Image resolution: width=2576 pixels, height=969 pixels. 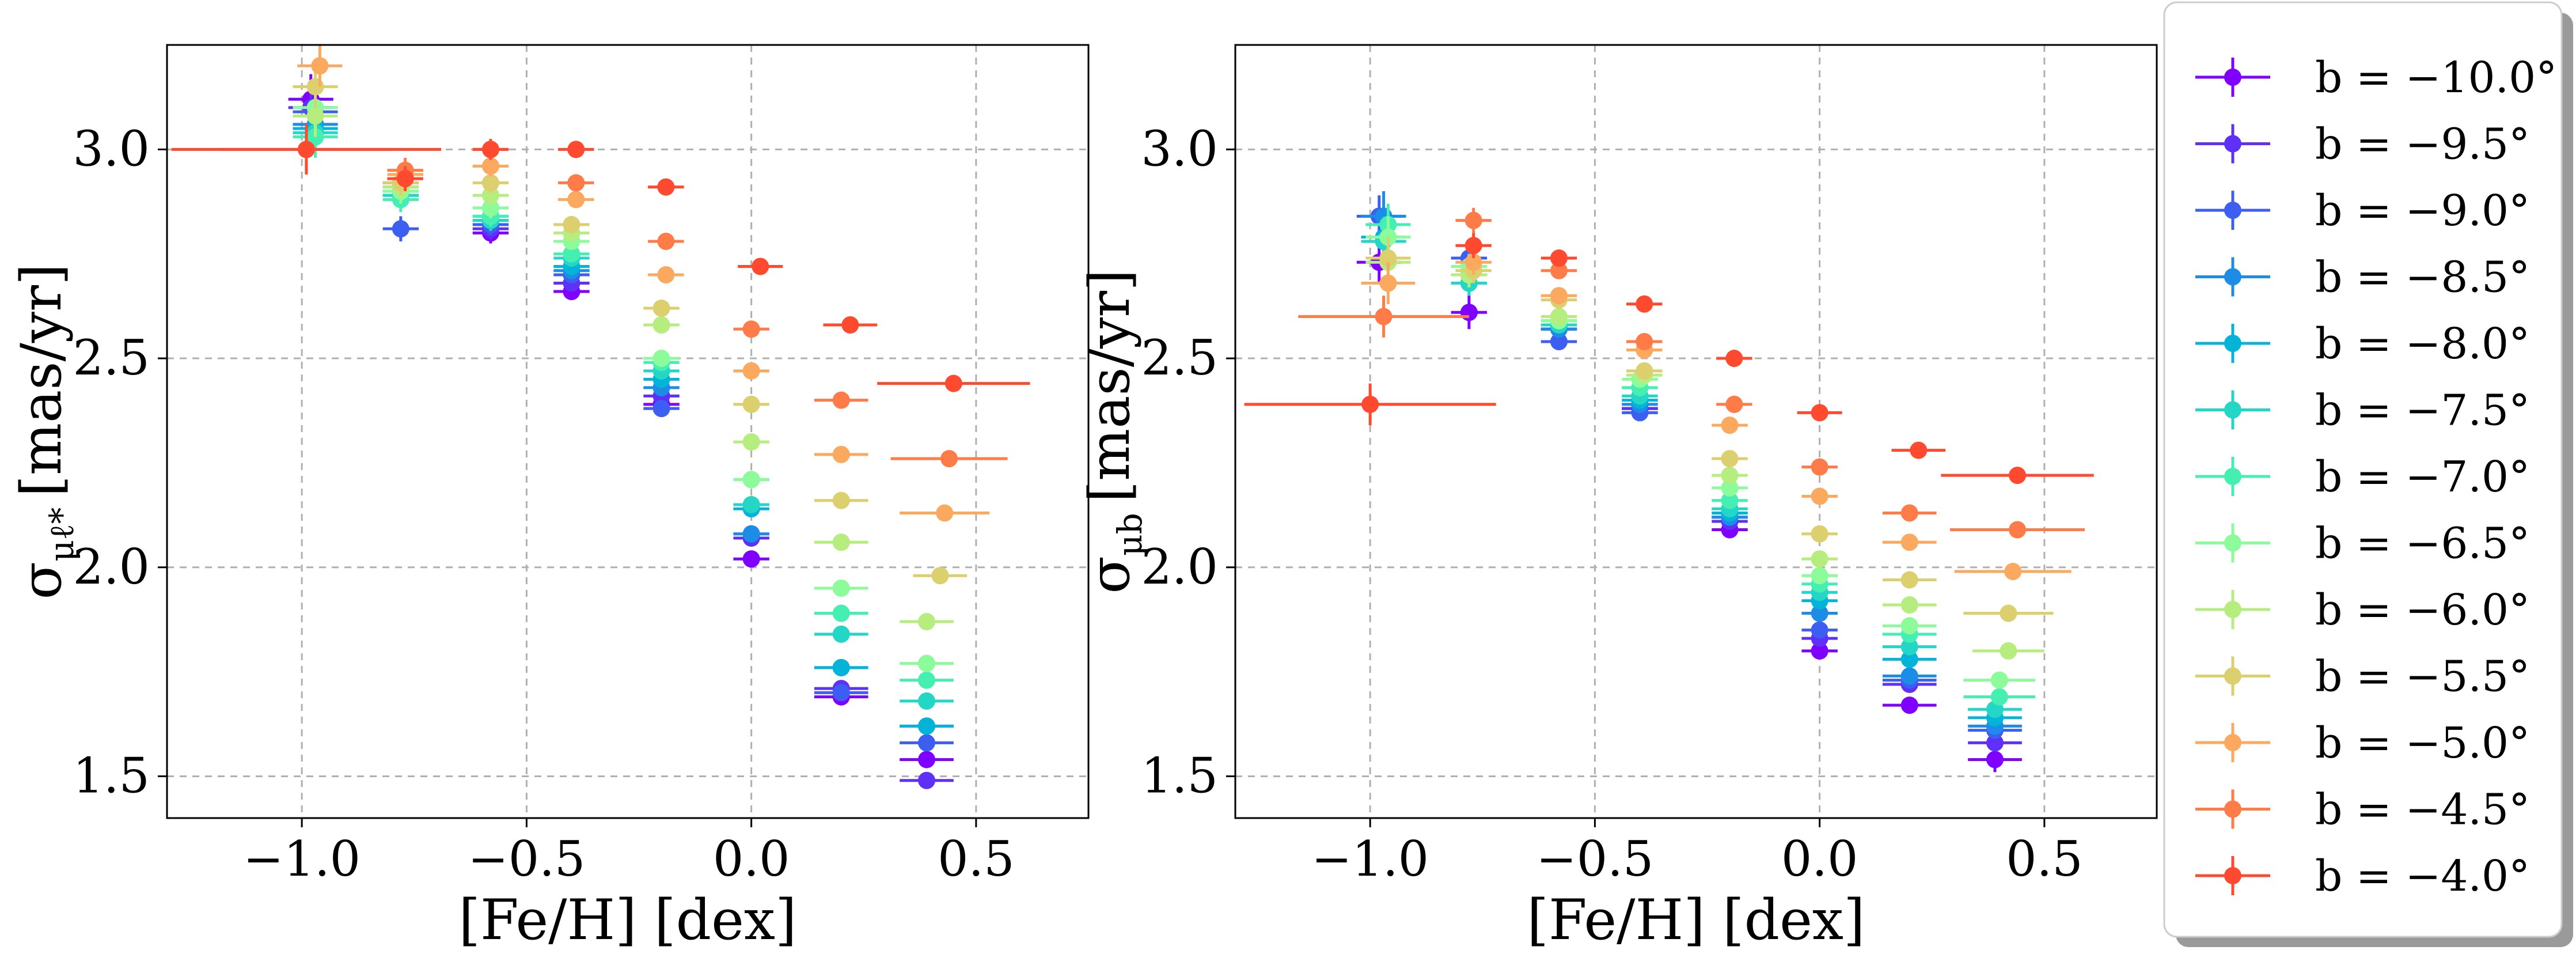 What do you see at coordinates (41, 581) in the screenshot?
I see `y-axis-label-symbol-left: σ` at bounding box center [41, 581].